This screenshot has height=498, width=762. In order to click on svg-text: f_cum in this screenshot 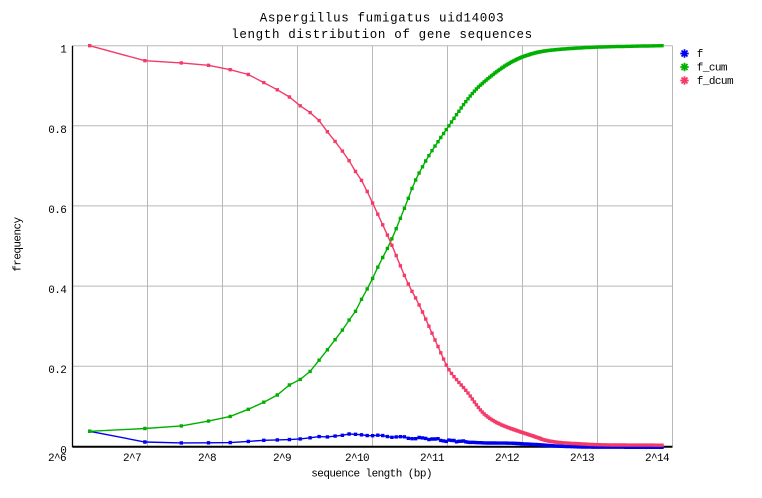, I will do `click(712, 69)`.